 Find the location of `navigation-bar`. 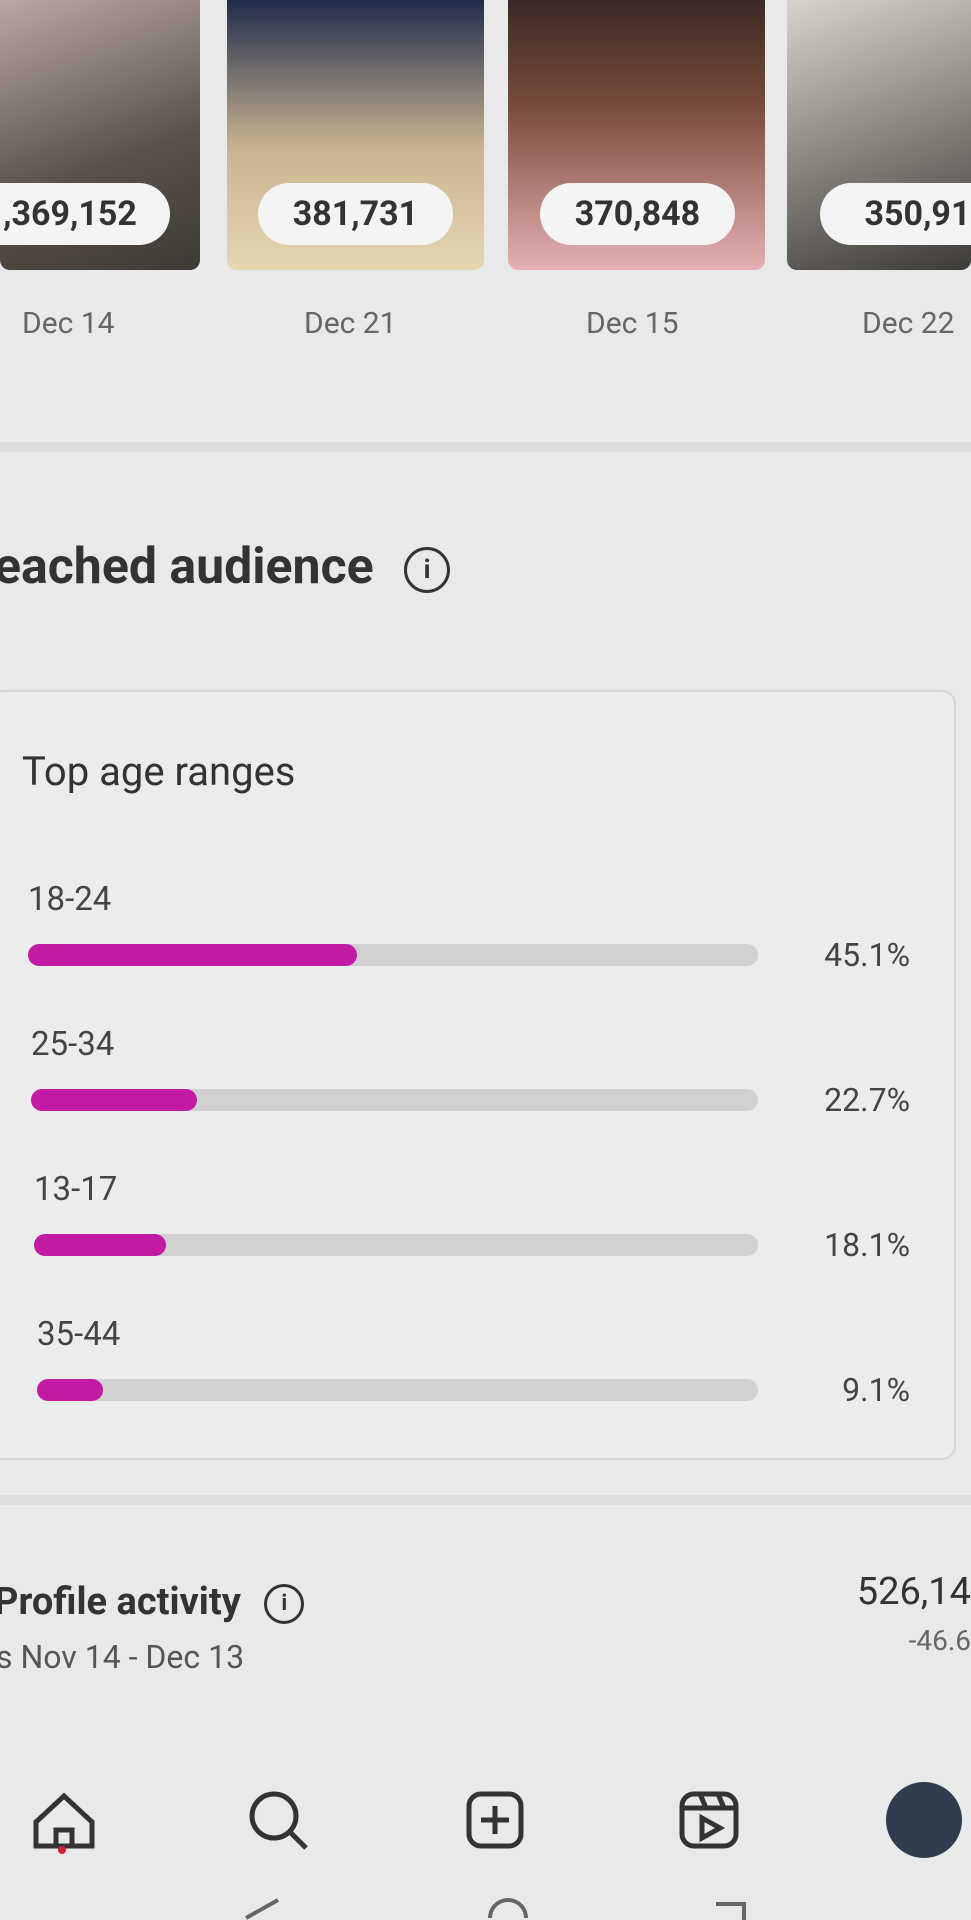

navigation-bar is located at coordinates (497, 1851).